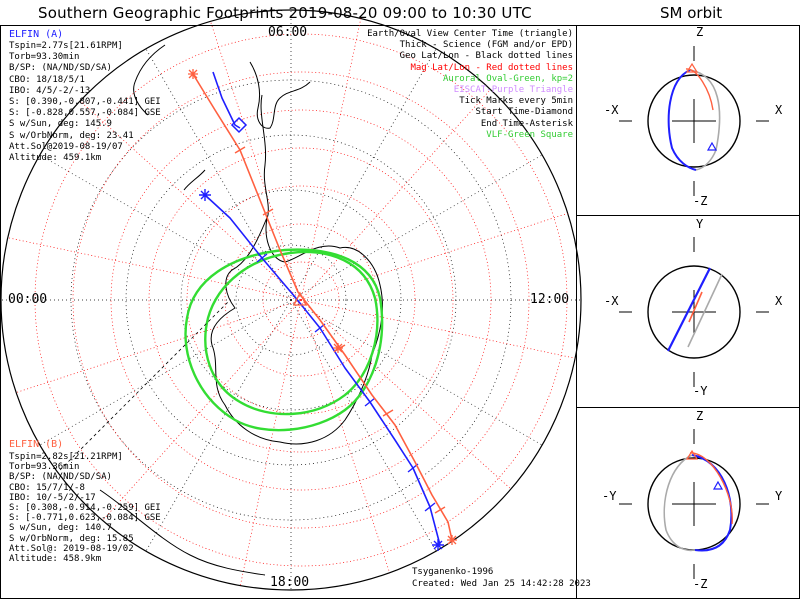 The image size is (800, 600). I want to click on auroral-oval-outer, so click(284, 340).